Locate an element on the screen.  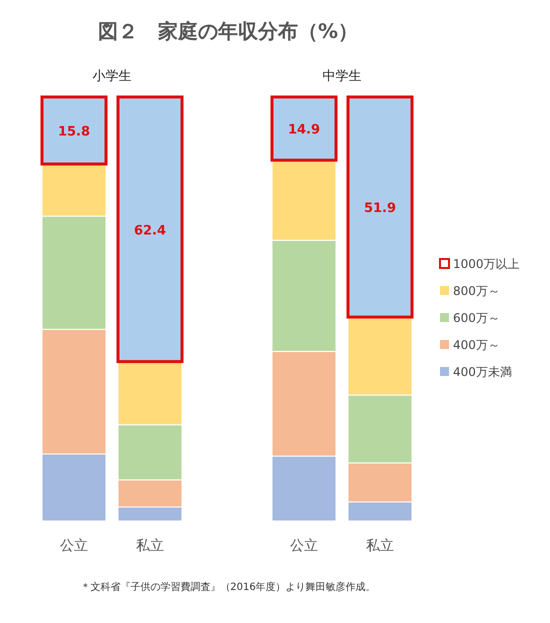
data-label: 15.8 is located at coordinates (74, 132).